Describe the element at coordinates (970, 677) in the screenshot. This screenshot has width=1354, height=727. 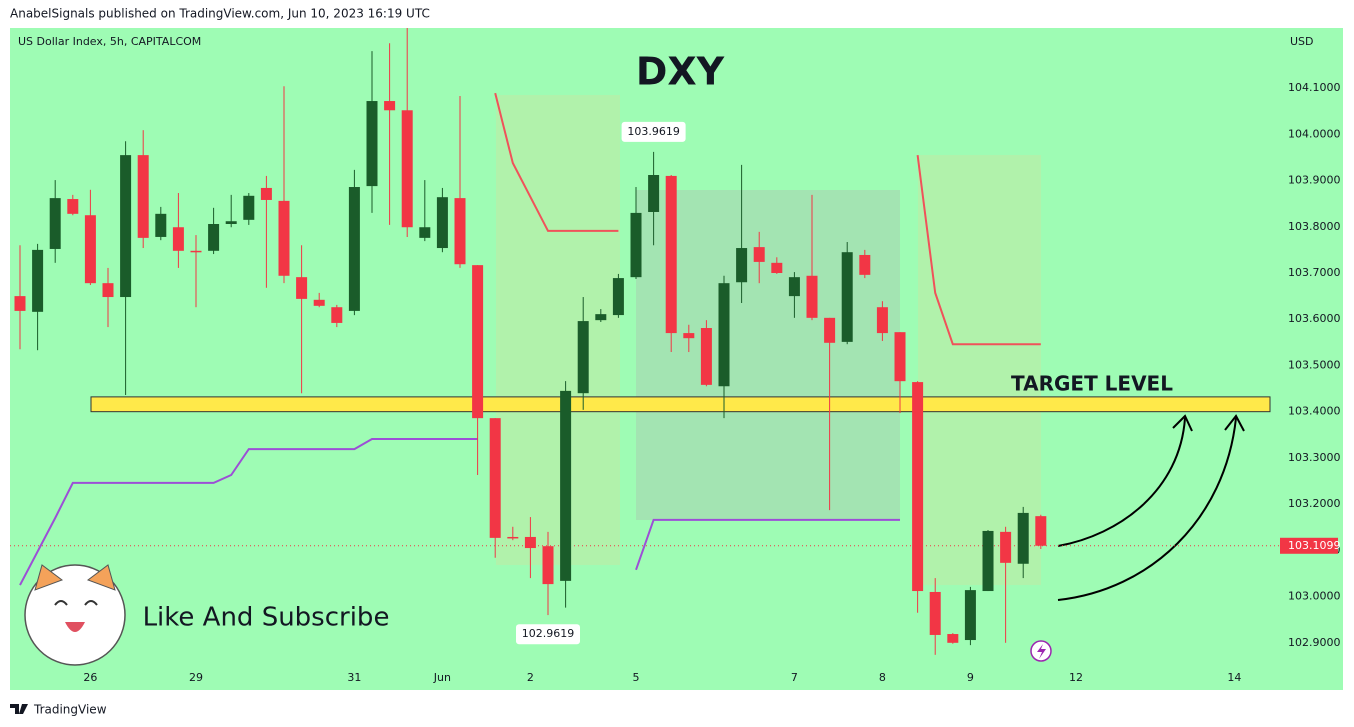
I see `x-tick-label: 9` at that location.